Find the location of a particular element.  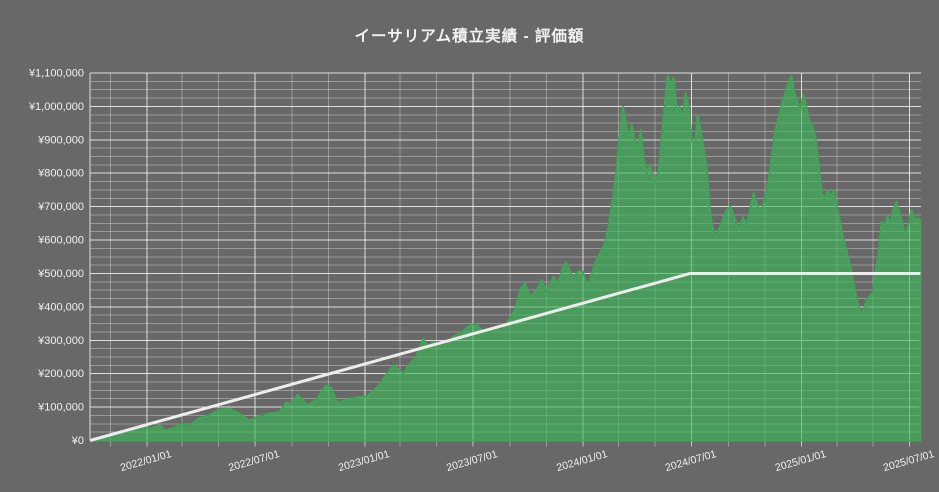

y-tick-label: ¥600,000 is located at coordinates (60, 241).